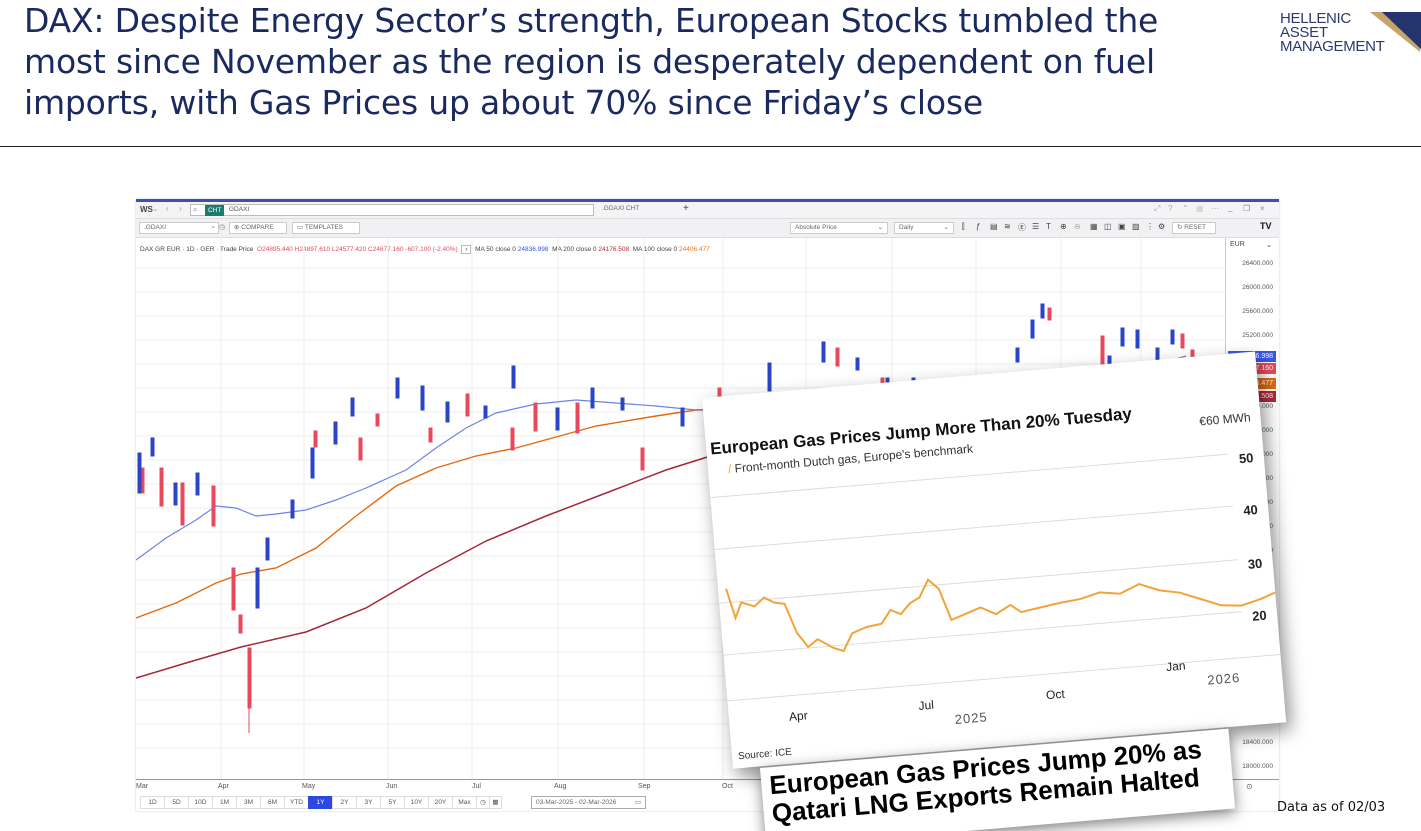 The height and width of the screenshot is (831, 1421). What do you see at coordinates (1331, 807) in the screenshot?
I see `data-date-note: Data as of 02/03` at bounding box center [1331, 807].